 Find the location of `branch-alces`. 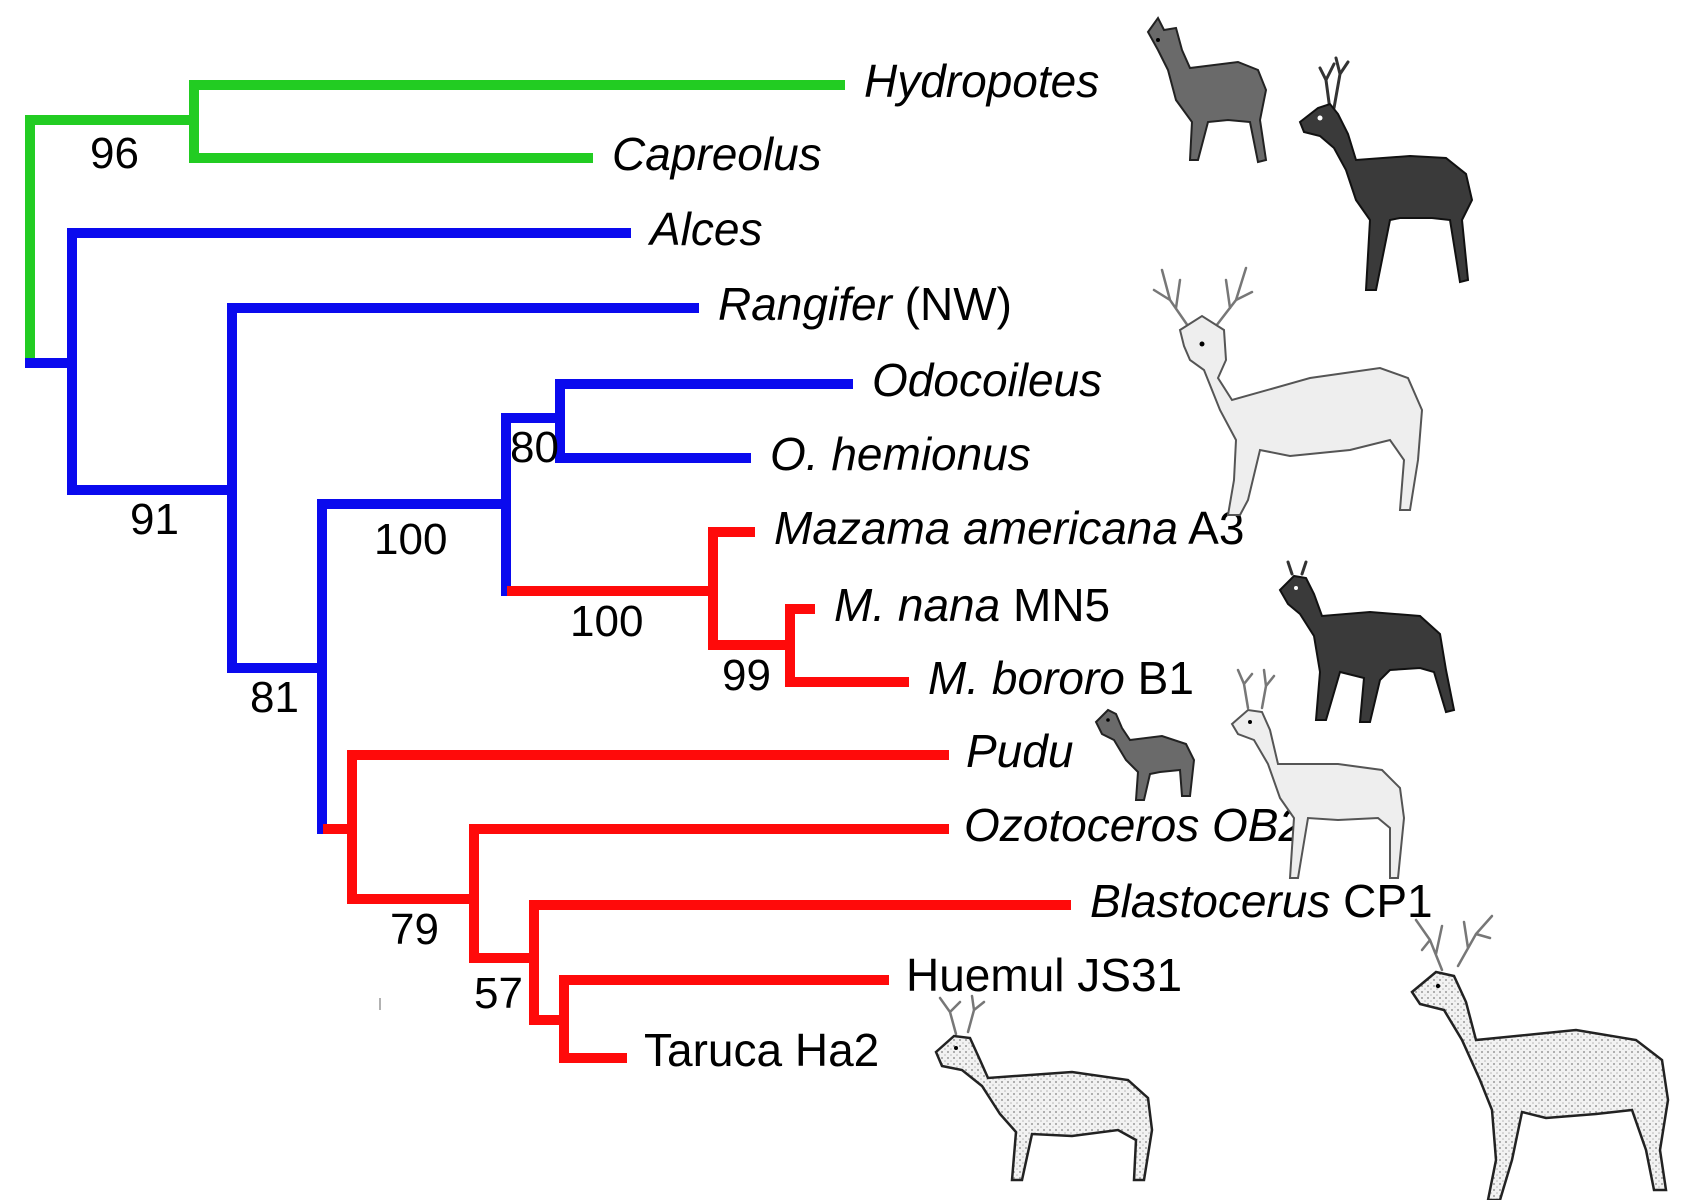

branch-alces is located at coordinates (349, 298).